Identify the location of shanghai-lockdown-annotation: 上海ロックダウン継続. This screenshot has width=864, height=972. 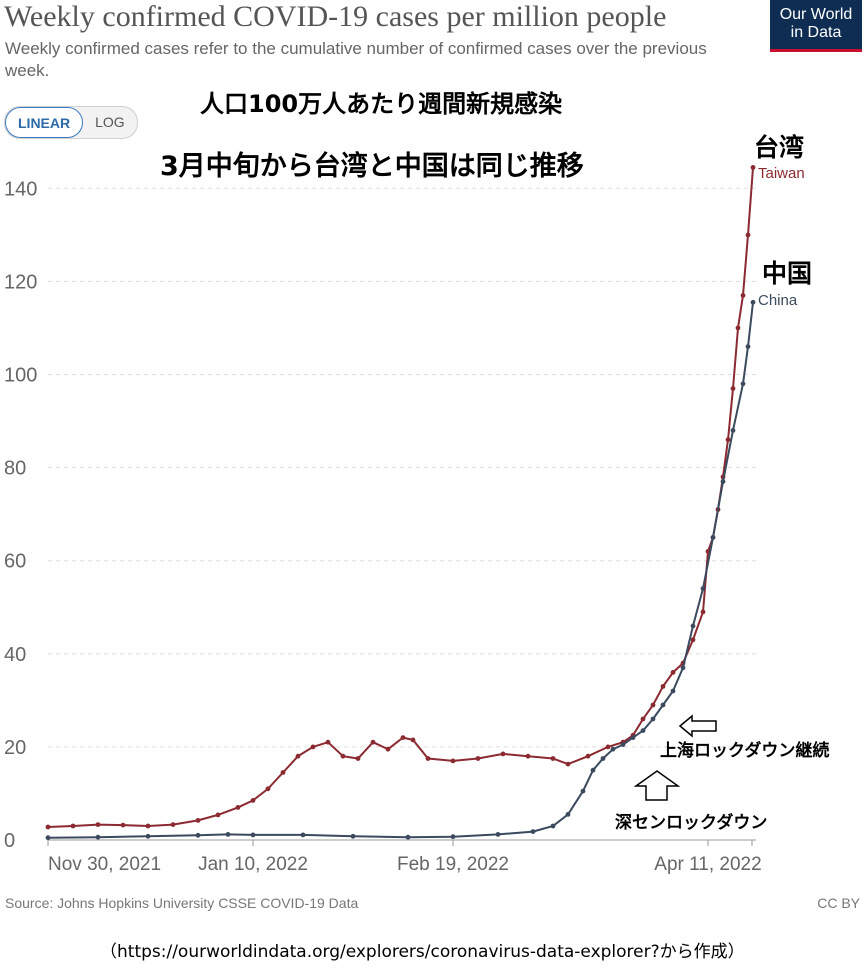
(745, 751).